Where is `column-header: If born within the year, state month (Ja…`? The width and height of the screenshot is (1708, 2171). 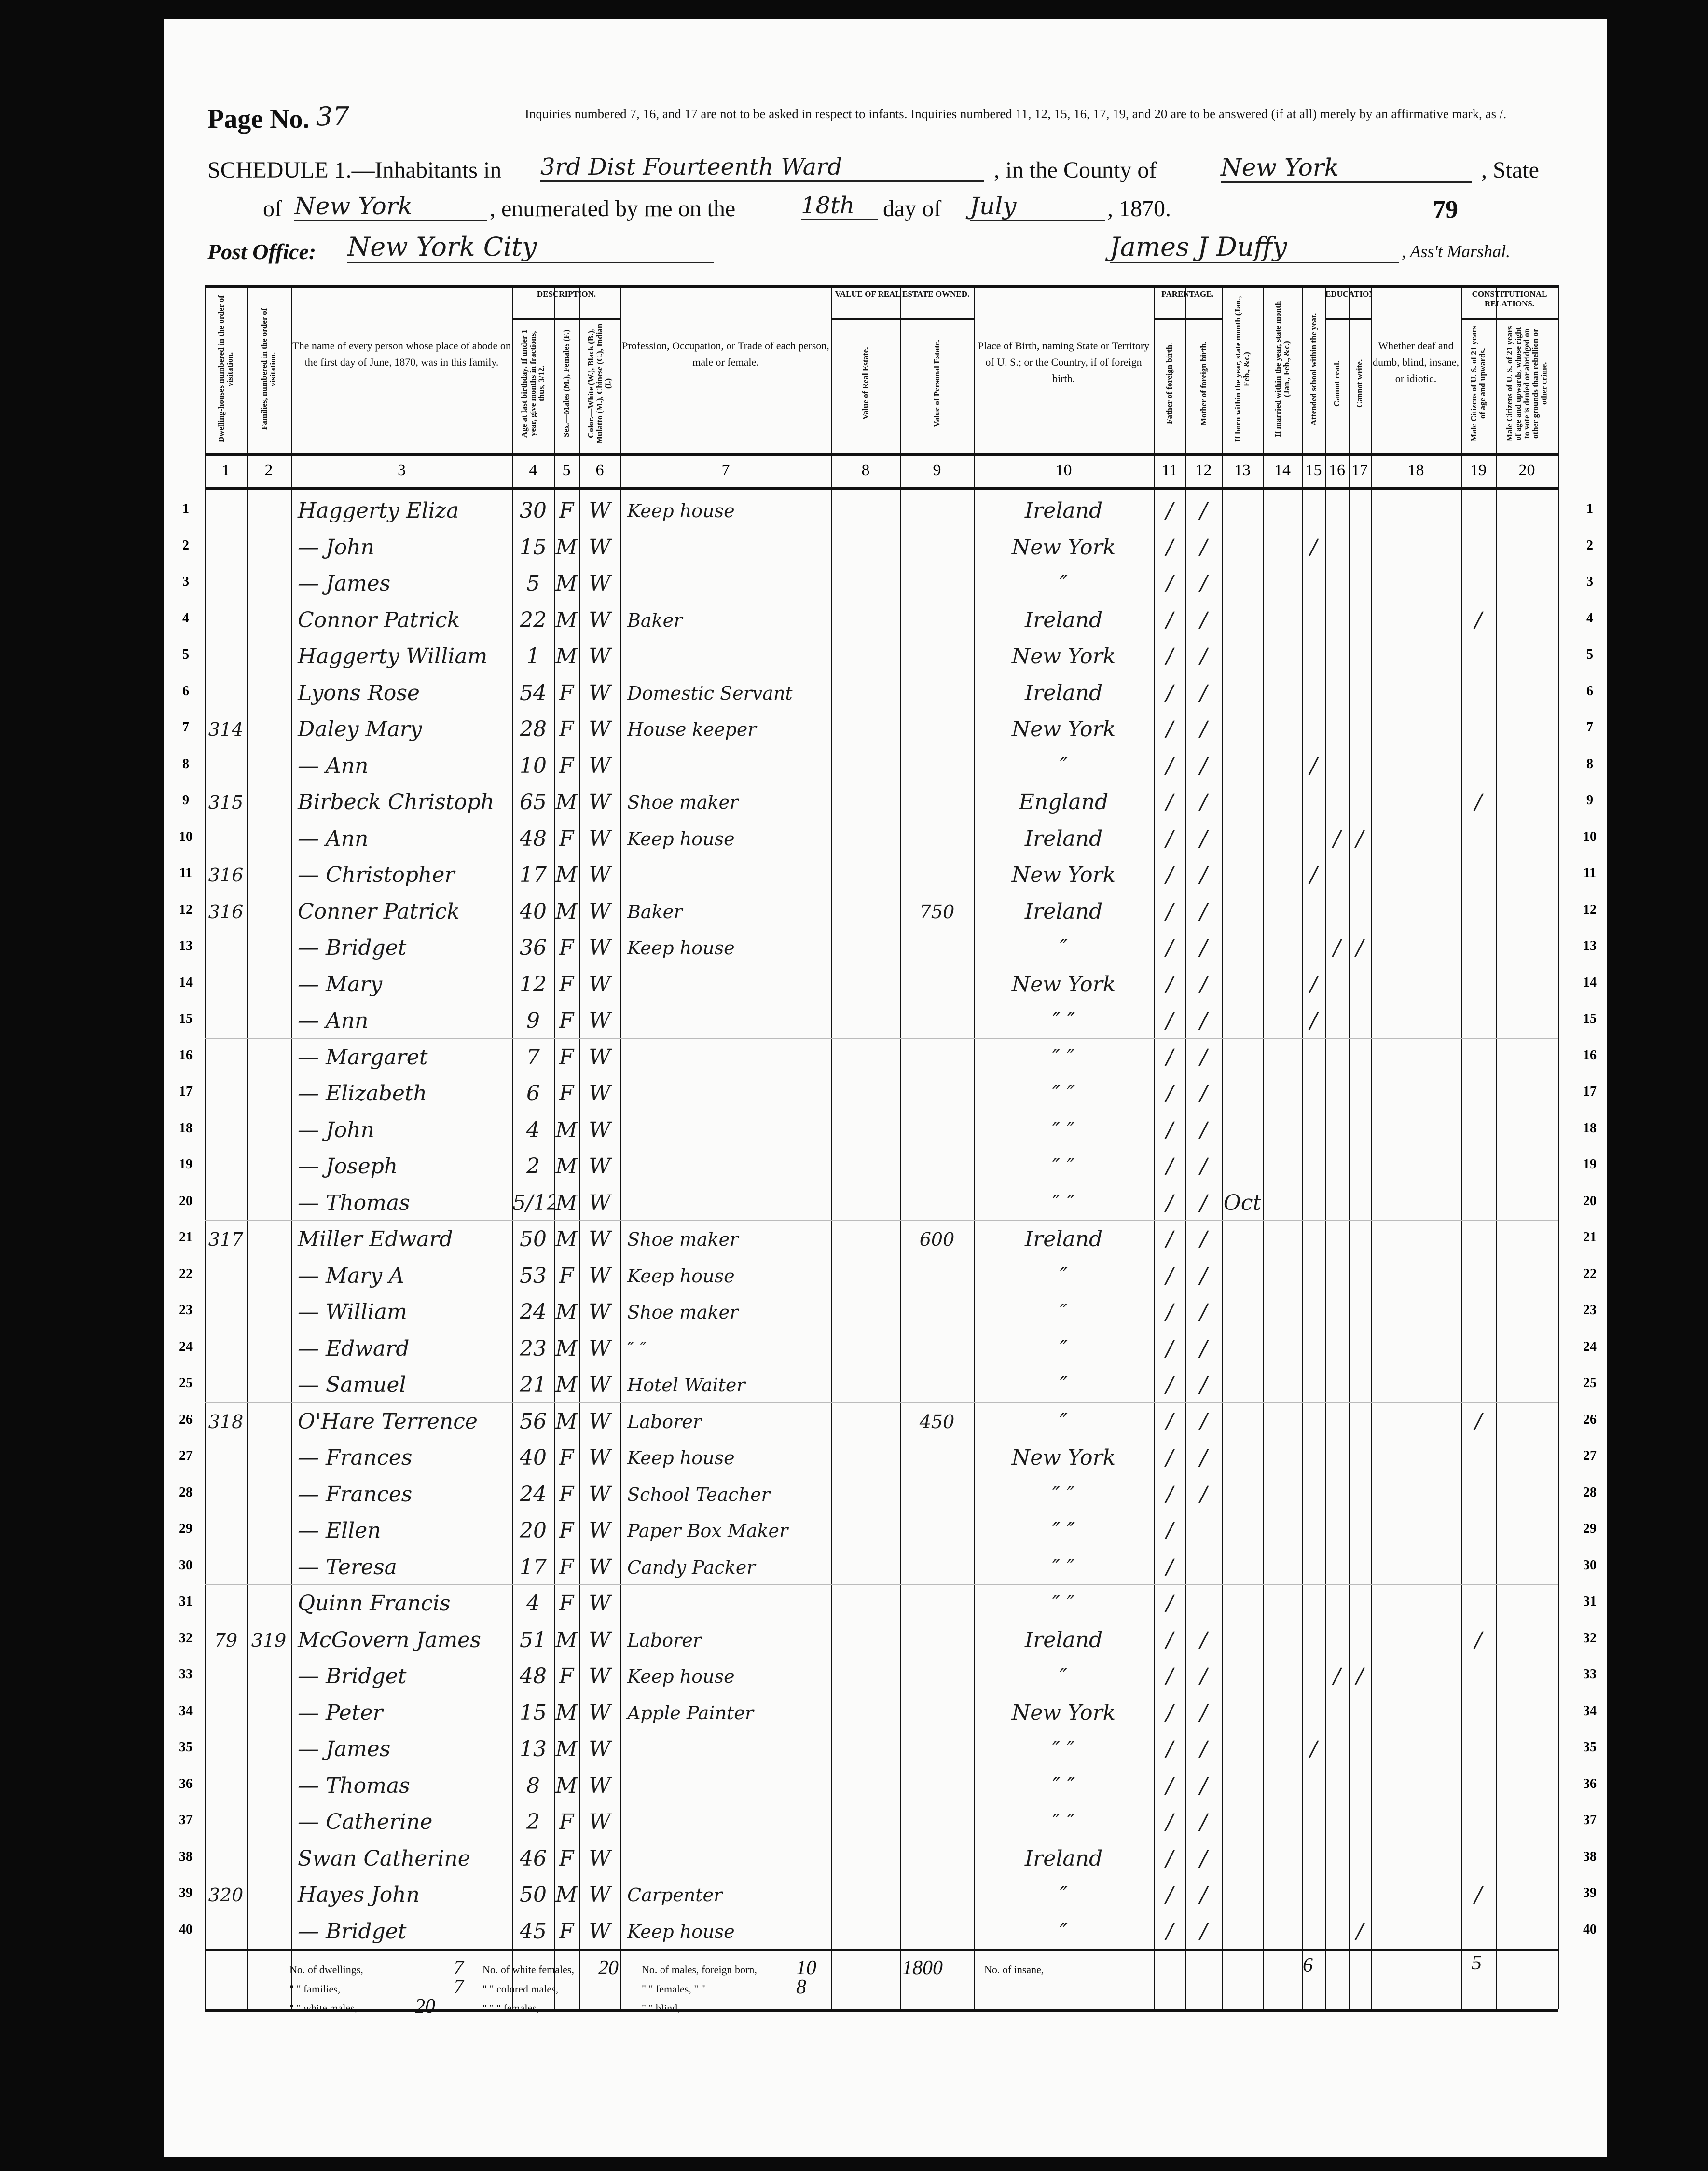 column-header: If born within the year, state month (Ja… is located at coordinates (1242, 373).